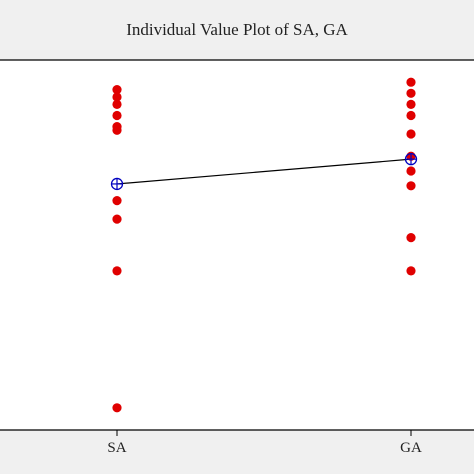  Describe the element at coordinates (264, 171) in the screenshot. I see `mean-connect-line` at that location.